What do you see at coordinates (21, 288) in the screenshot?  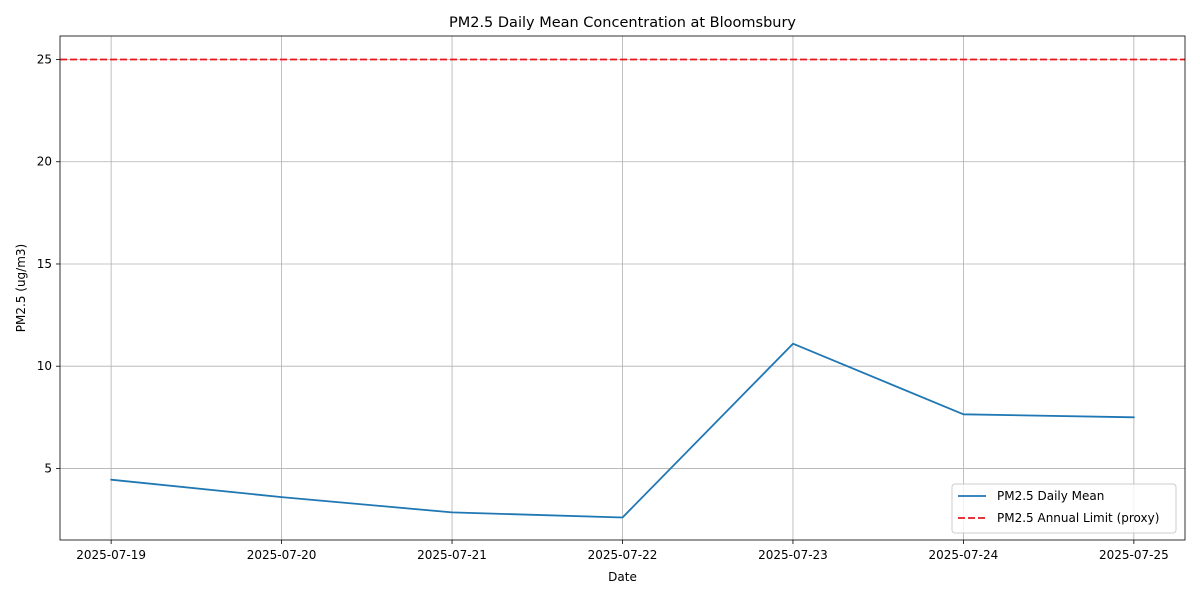 I see `y-axis-label: PM2.5 (ug/m3)` at bounding box center [21, 288].